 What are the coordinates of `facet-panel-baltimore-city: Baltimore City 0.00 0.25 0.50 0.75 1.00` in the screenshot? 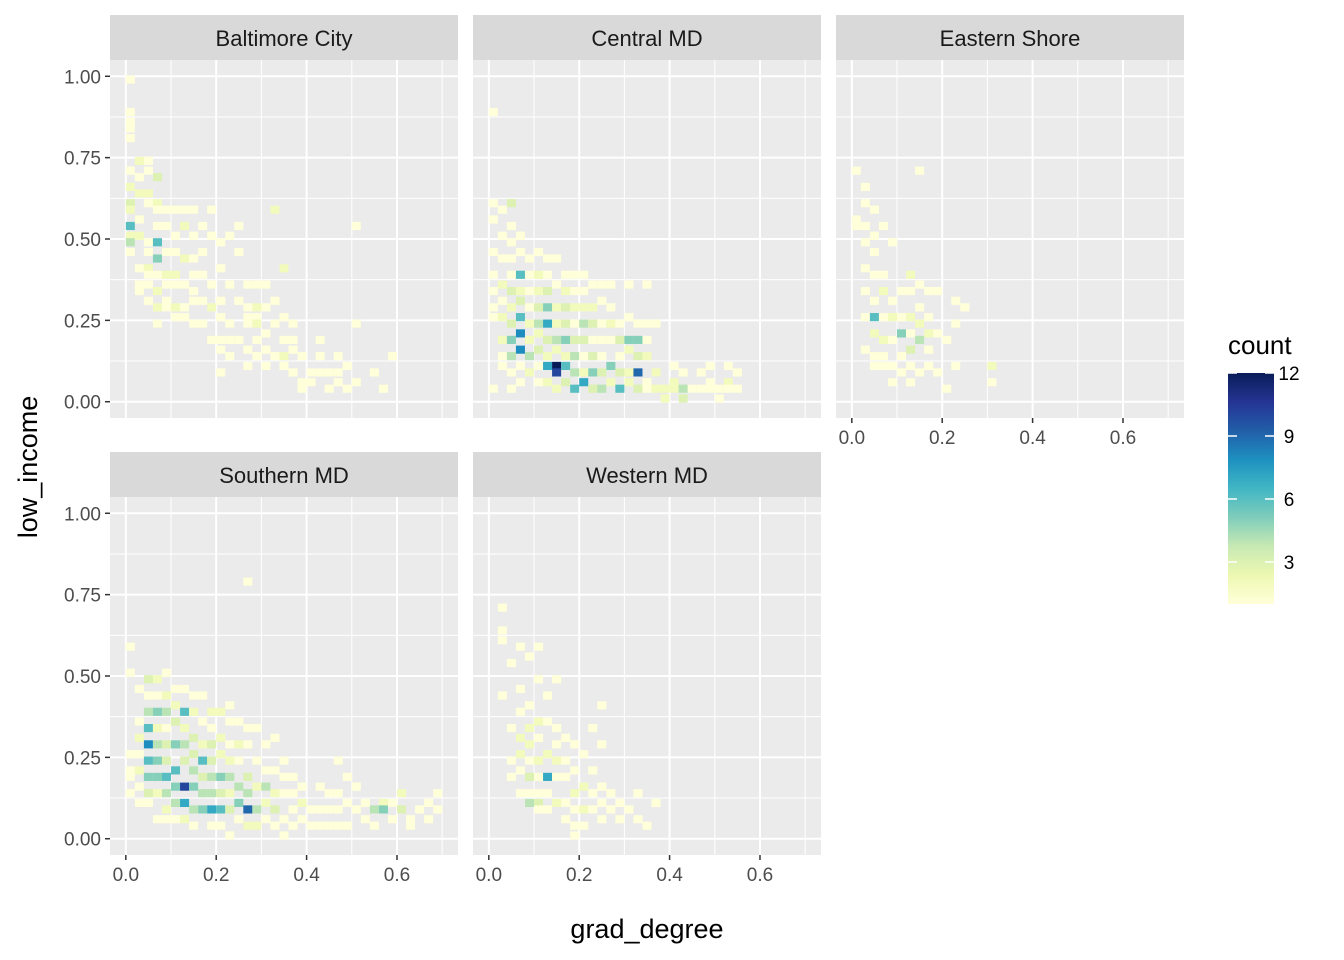 It's located at (261, 216).